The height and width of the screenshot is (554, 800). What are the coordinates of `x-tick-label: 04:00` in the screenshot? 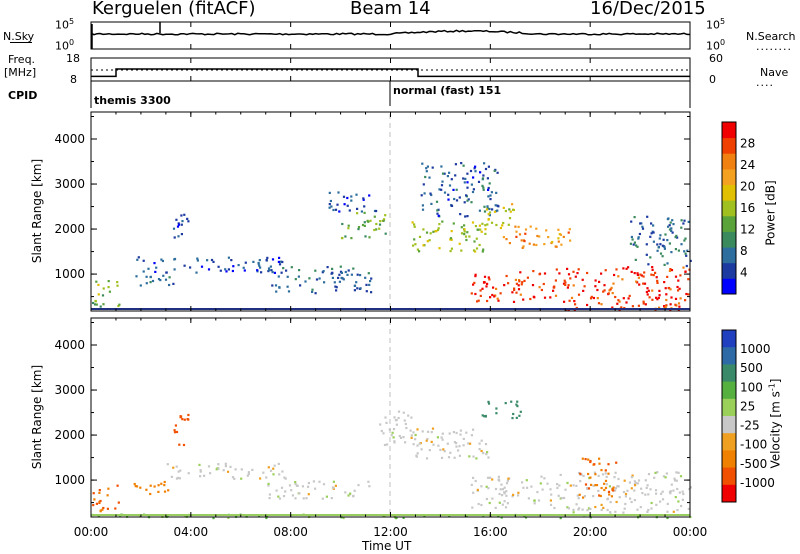 It's located at (191, 532).